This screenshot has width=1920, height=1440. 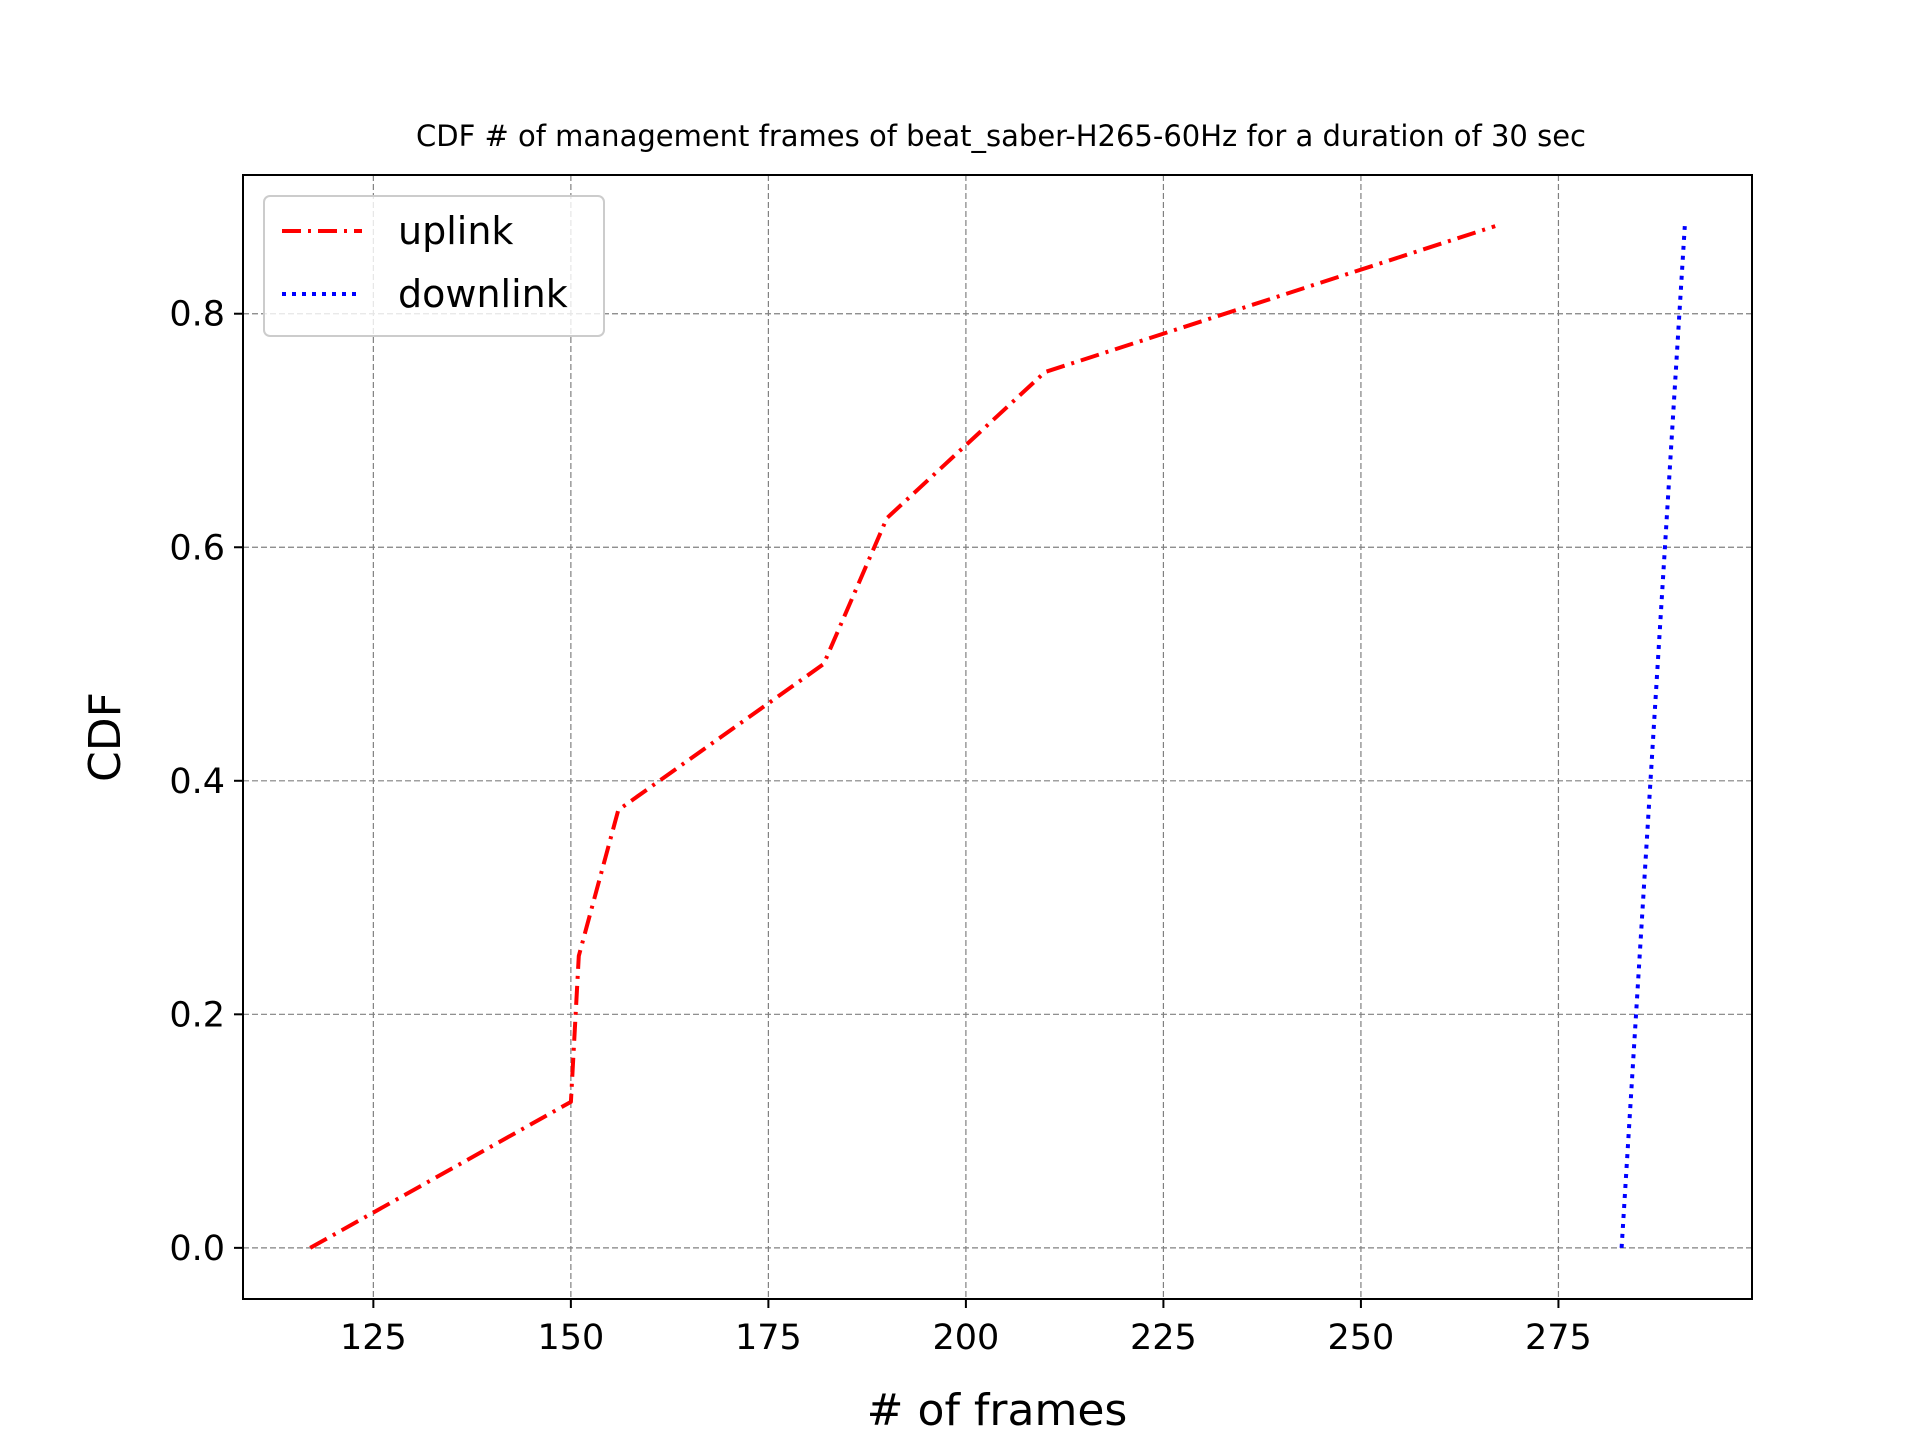 What do you see at coordinates (373, 1338) in the screenshot?
I see `x-tick-label: 125` at bounding box center [373, 1338].